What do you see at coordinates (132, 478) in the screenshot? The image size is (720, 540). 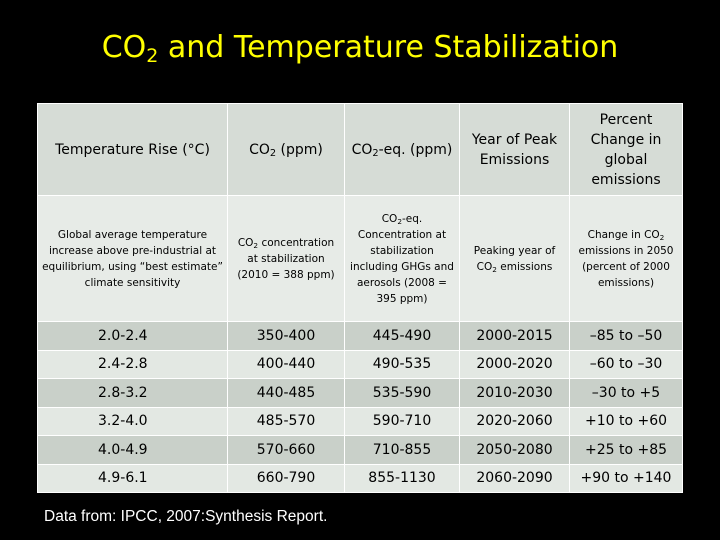 I see `cell-temperature: 4.9-6.1` at bounding box center [132, 478].